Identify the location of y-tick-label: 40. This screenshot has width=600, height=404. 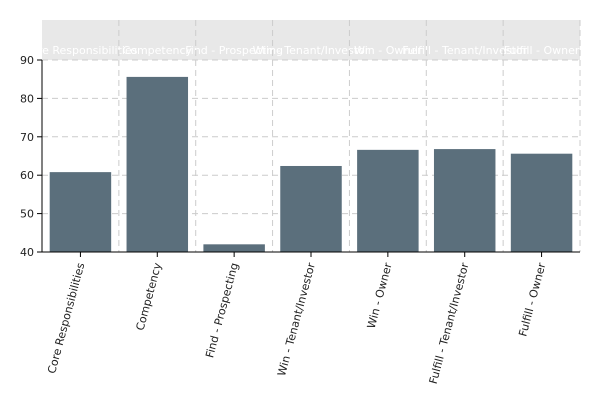
(27, 252).